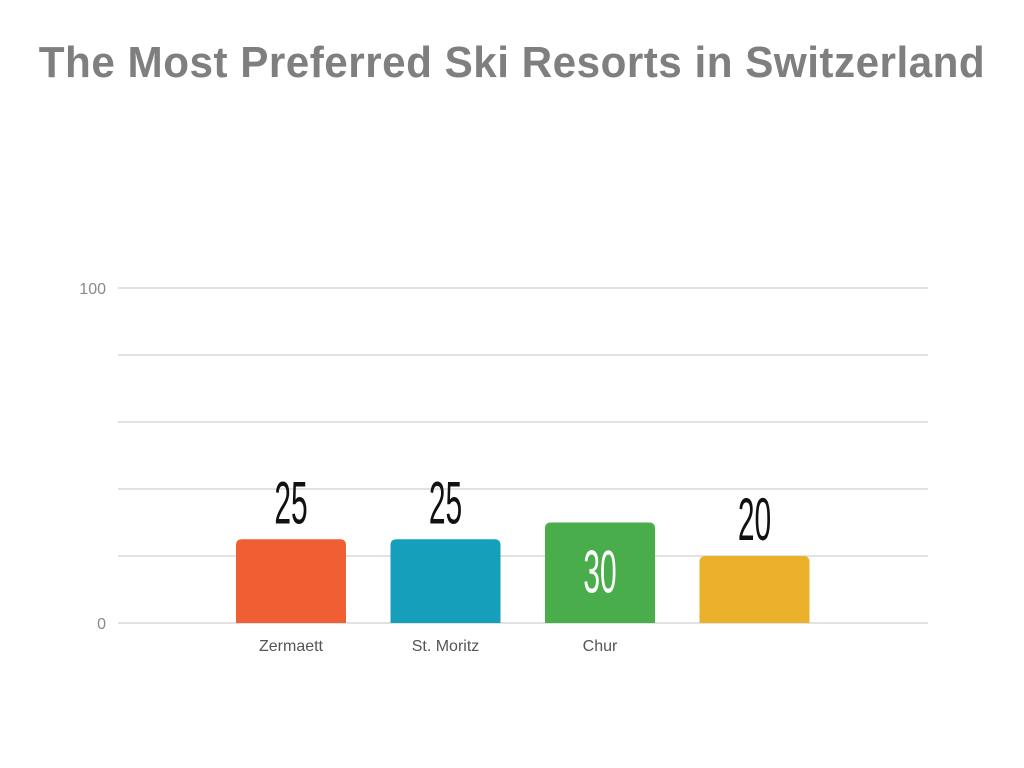 The width and height of the screenshot is (1024, 768). What do you see at coordinates (600, 646) in the screenshot?
I see `x-tick-label: Chur` at bounding box center [600, 646].